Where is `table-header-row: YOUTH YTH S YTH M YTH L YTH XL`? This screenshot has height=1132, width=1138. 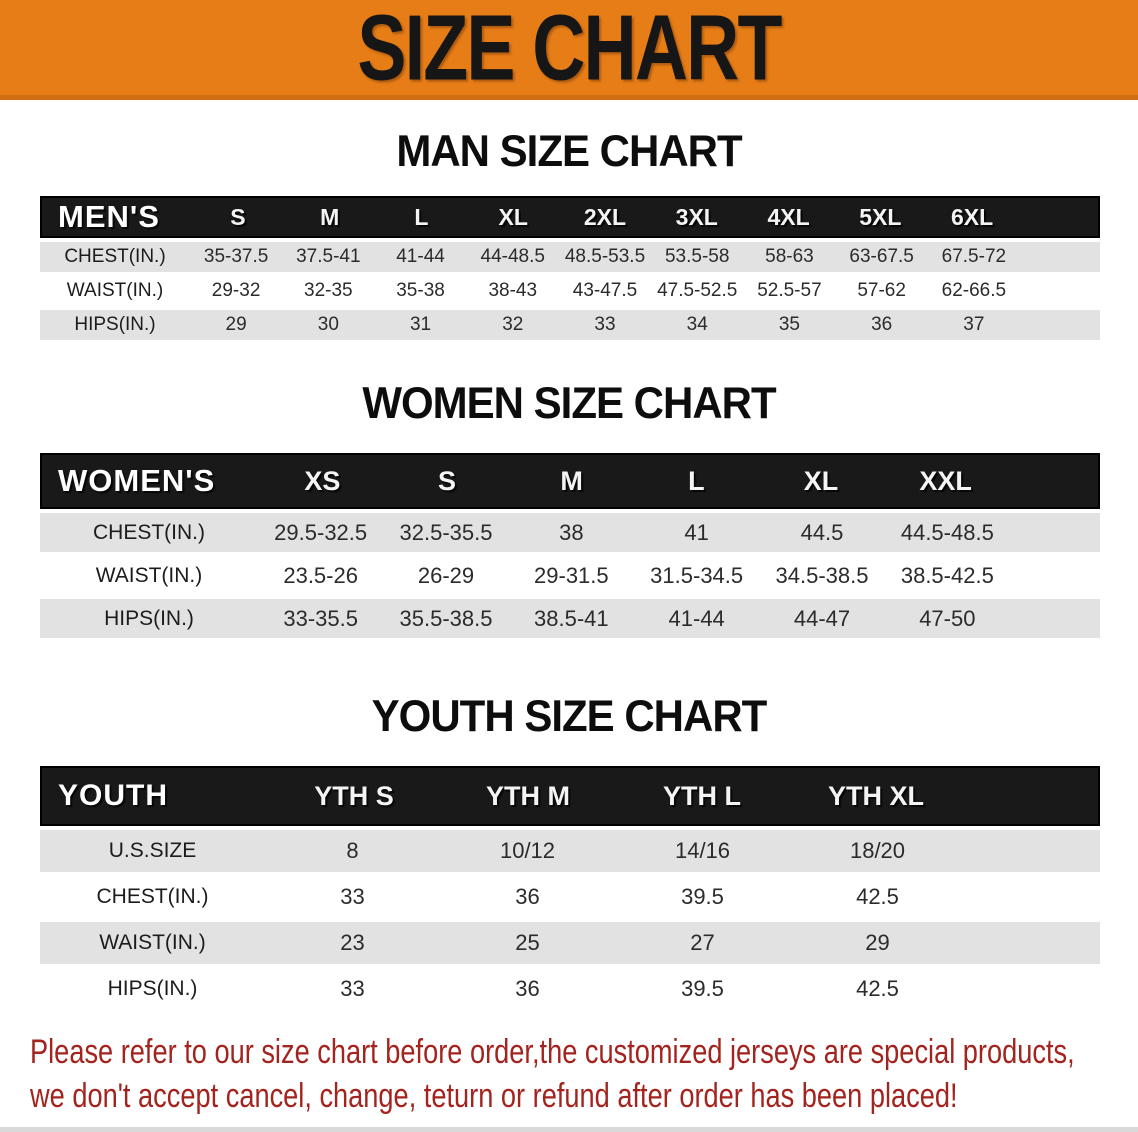 table-header-row: YOUTH YTH S YTH M YTH L YTH XL is located at coordinates (570, 796).